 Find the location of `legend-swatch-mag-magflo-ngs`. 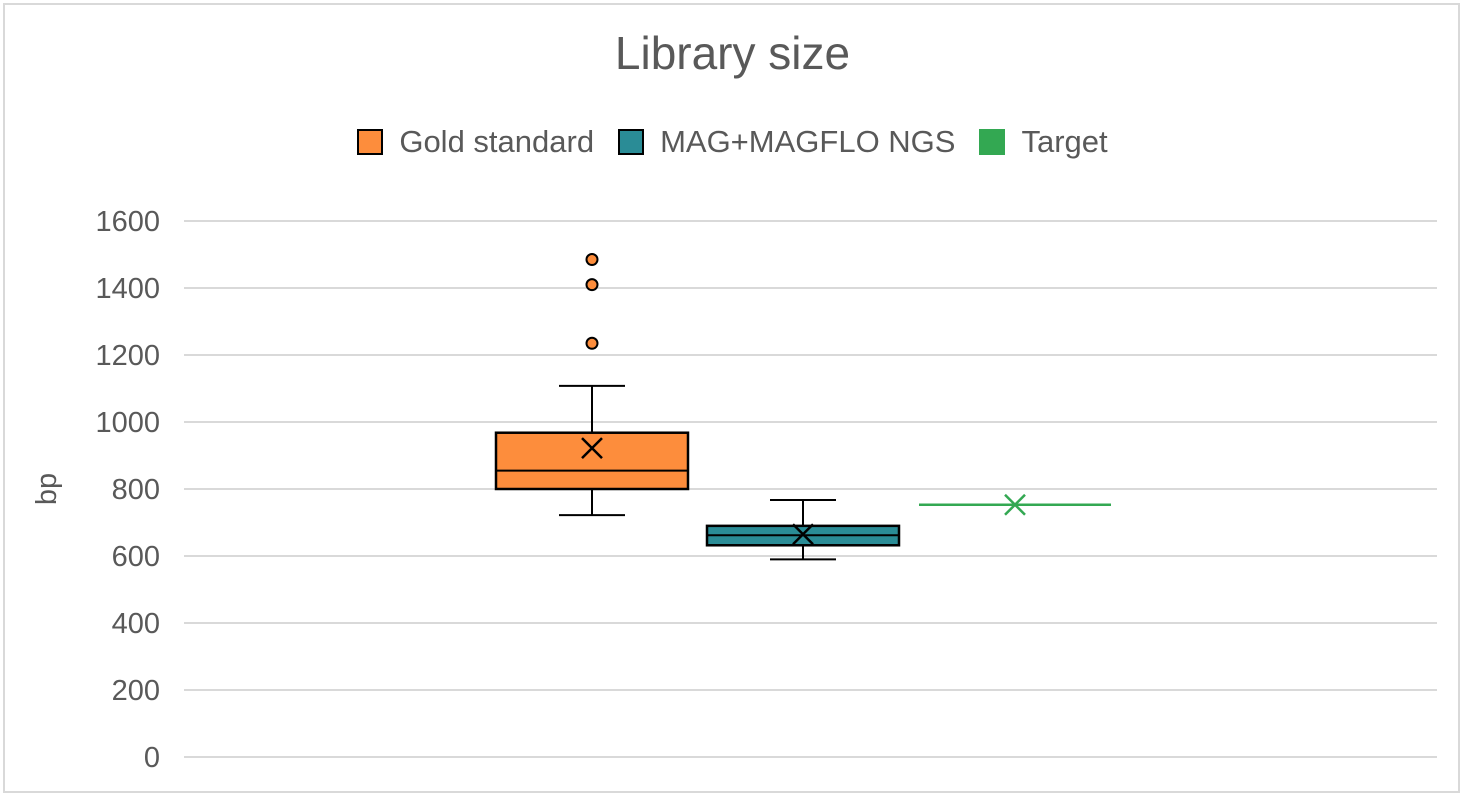

legend-swatch-mag-magflo-ngs is located at coordinates (631, 142).